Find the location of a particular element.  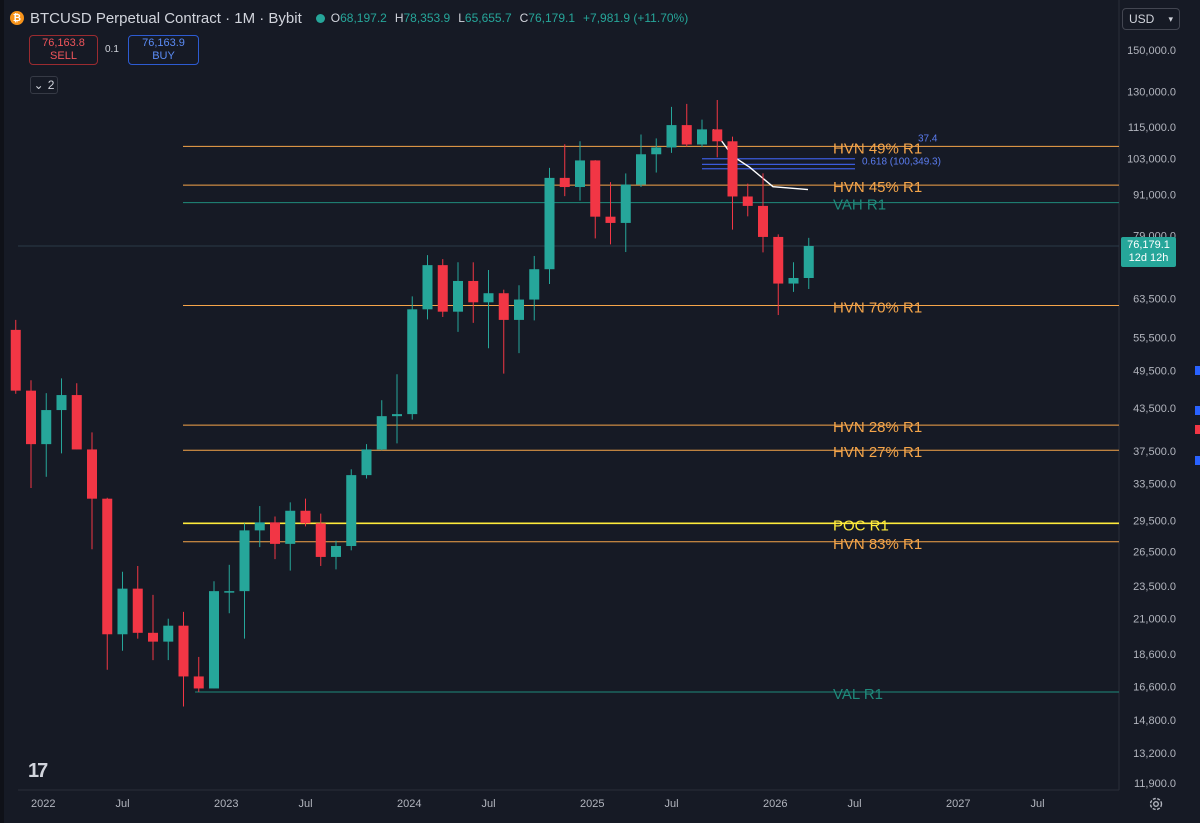

x-tick-label: 2025 is located at coordinates (592, 804).